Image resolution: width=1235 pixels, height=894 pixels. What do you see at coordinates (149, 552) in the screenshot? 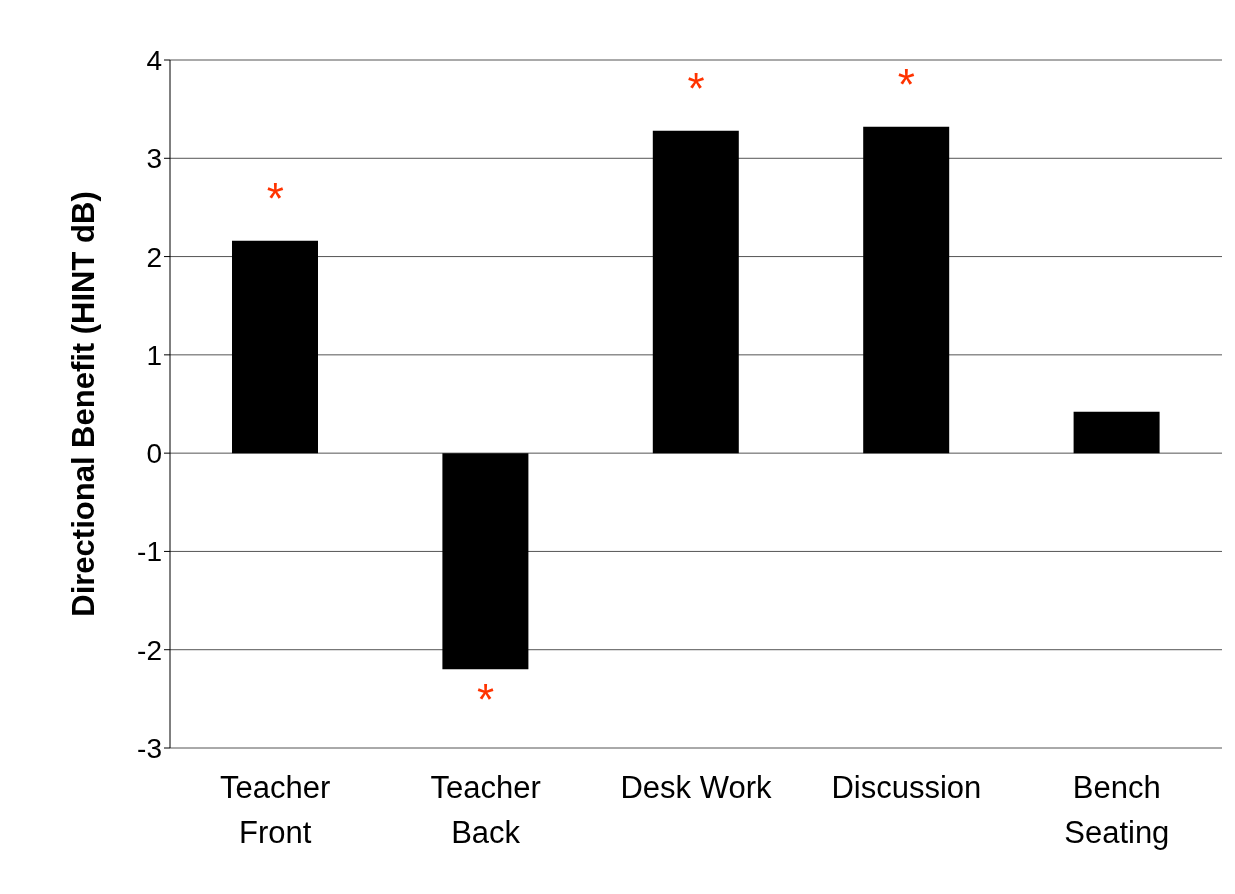
I see `y-tick-label: -1` at bounding box center [149, 552].